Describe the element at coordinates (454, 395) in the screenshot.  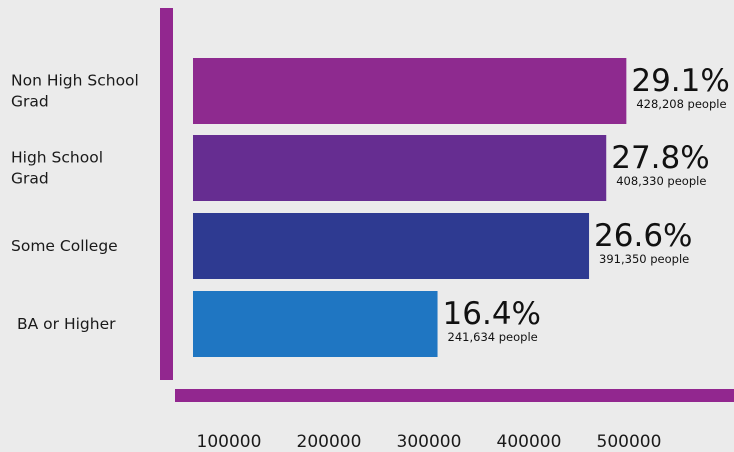
I see `x-axis-line` at that location.